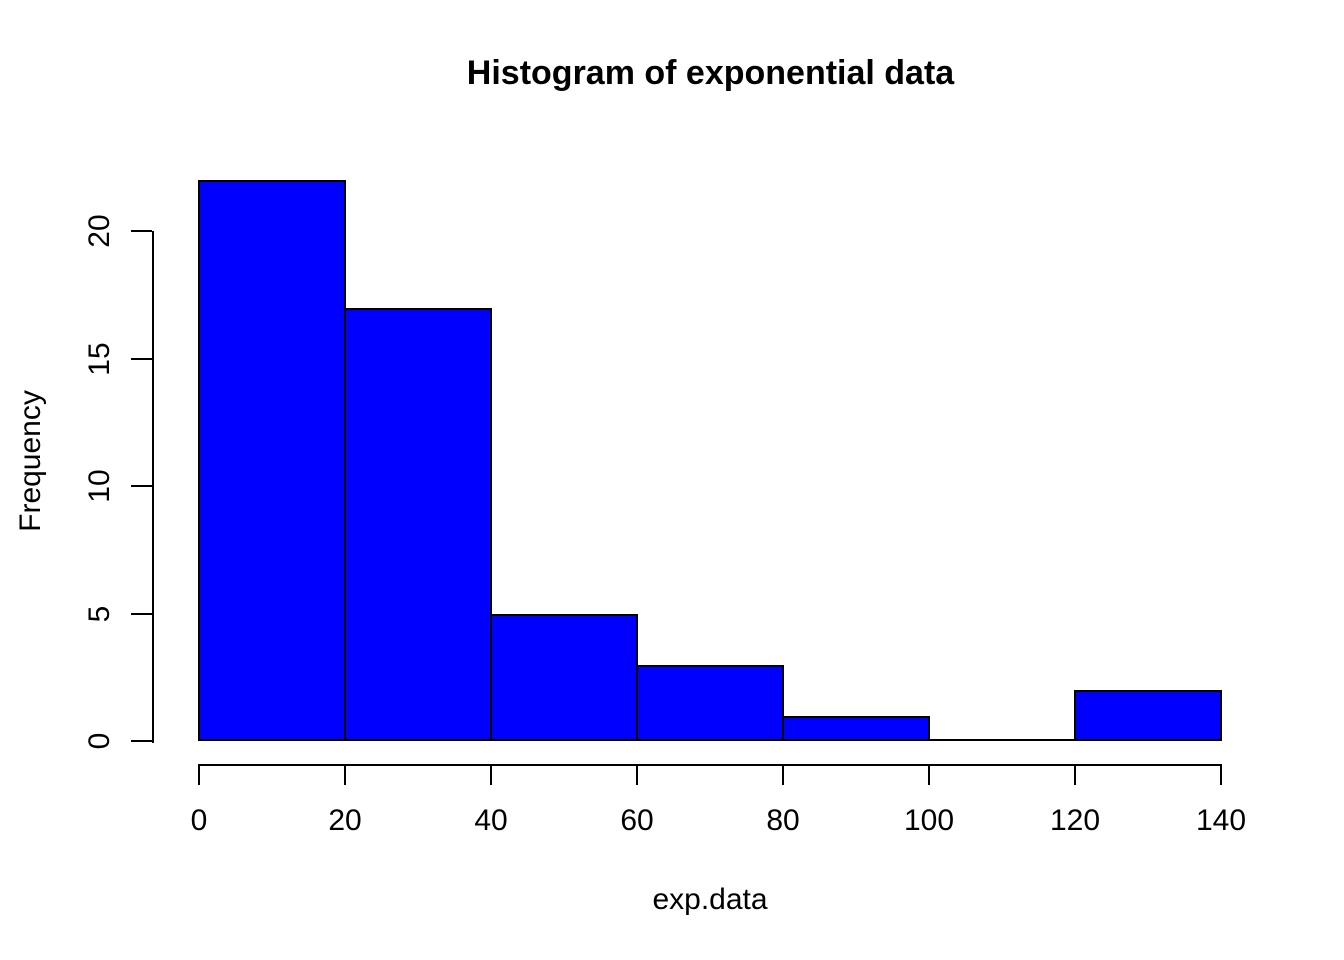 The width and height of the screenshot is (1344, 960). Describe the element at coordinates (30, 461) in the screenshot. I see `y-axis-label: Frequency` at that location.